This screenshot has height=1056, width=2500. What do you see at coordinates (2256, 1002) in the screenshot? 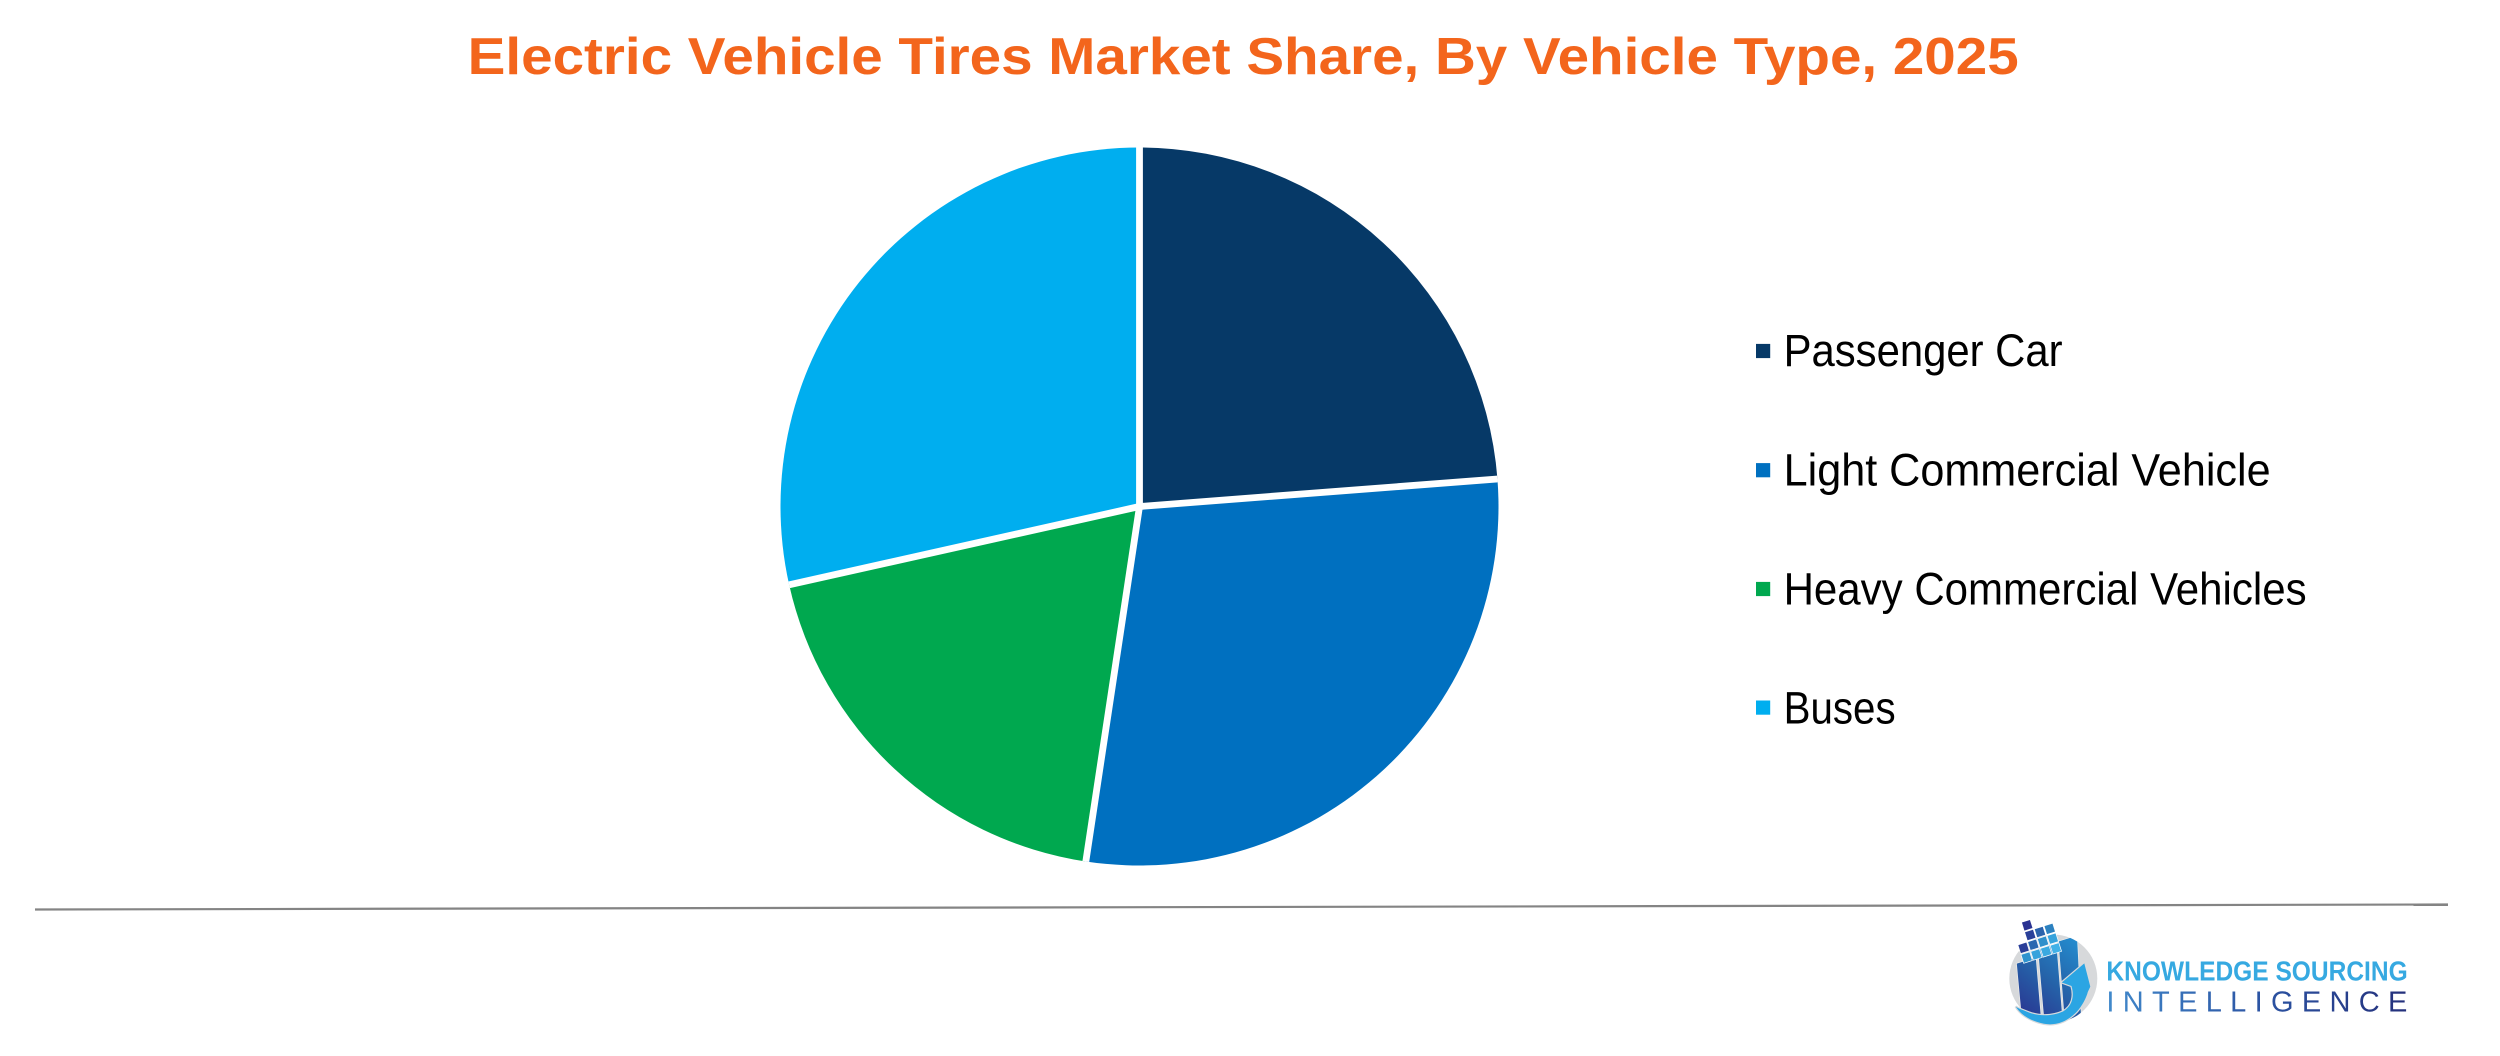
I see `svg-text: INTELLIGENCE` at bounding box center [2256, 1002].